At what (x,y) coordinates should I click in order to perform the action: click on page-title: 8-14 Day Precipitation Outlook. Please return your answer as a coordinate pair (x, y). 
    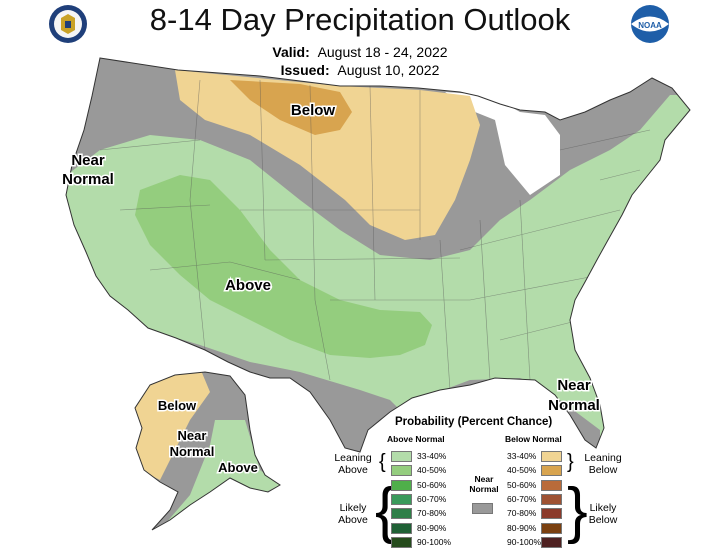
    Looking at the image, I should click on (360, 19).